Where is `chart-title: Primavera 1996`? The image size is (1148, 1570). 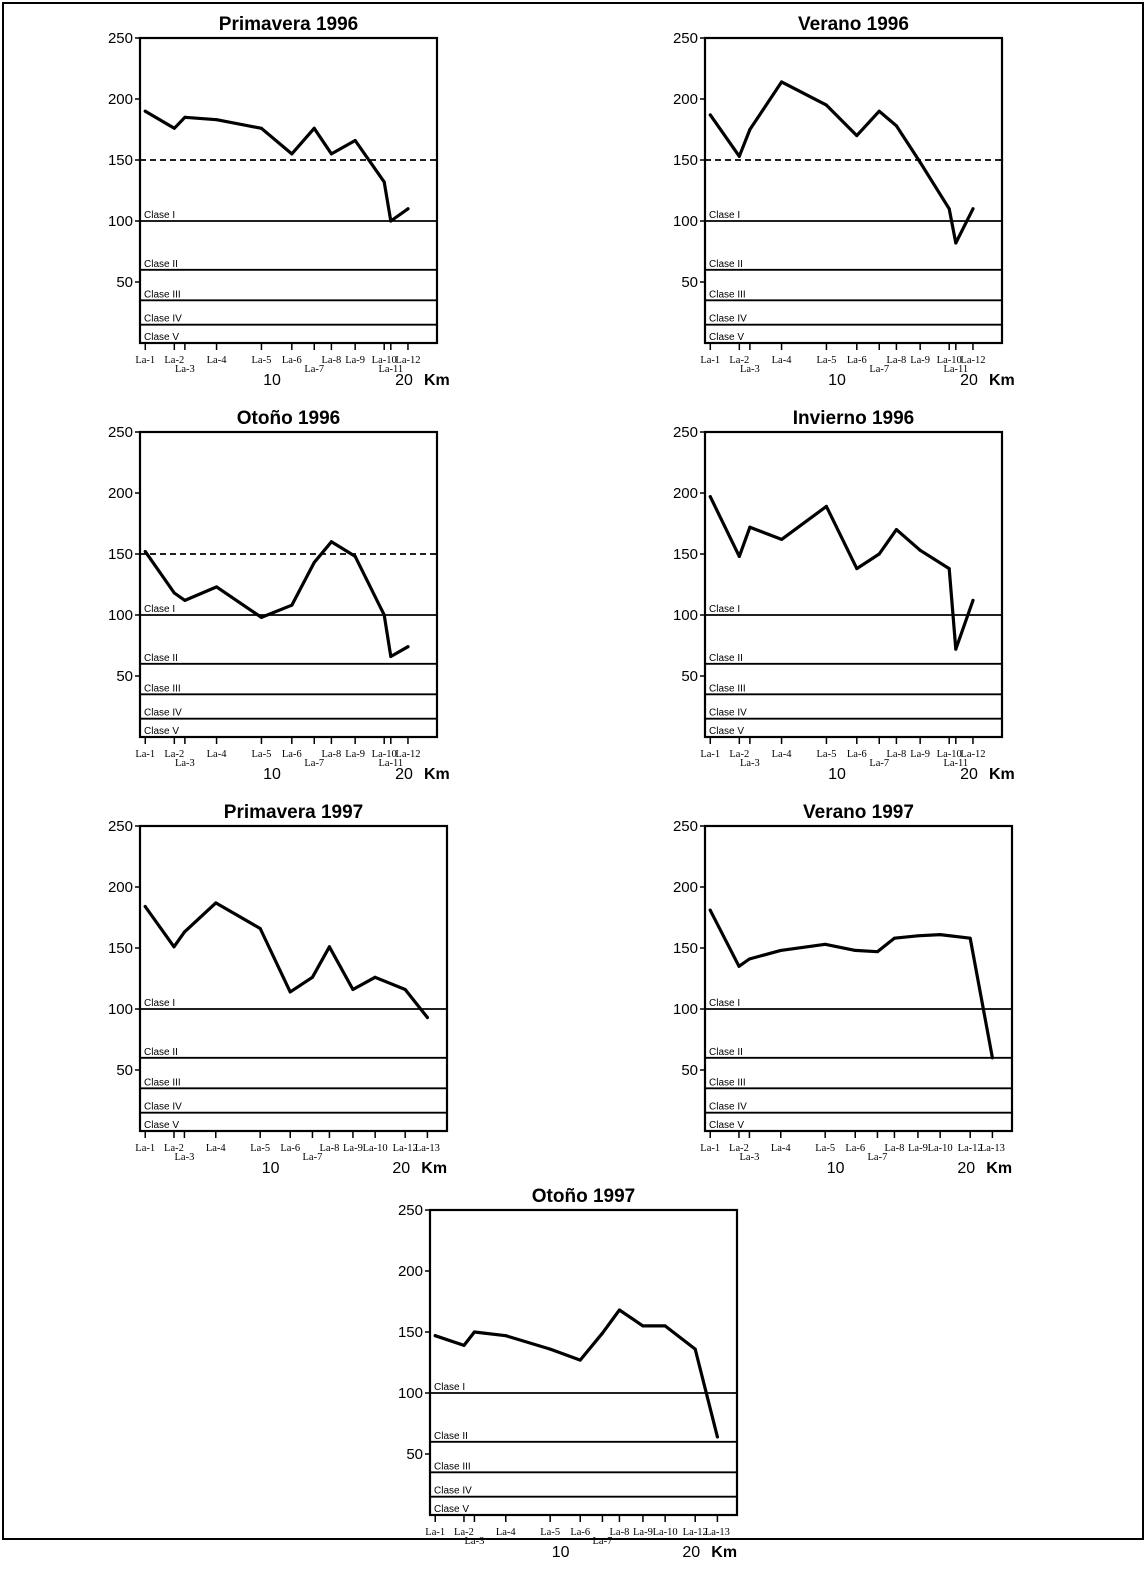
chart-title: Primavera 1996 is located at coordinates (288, 24).